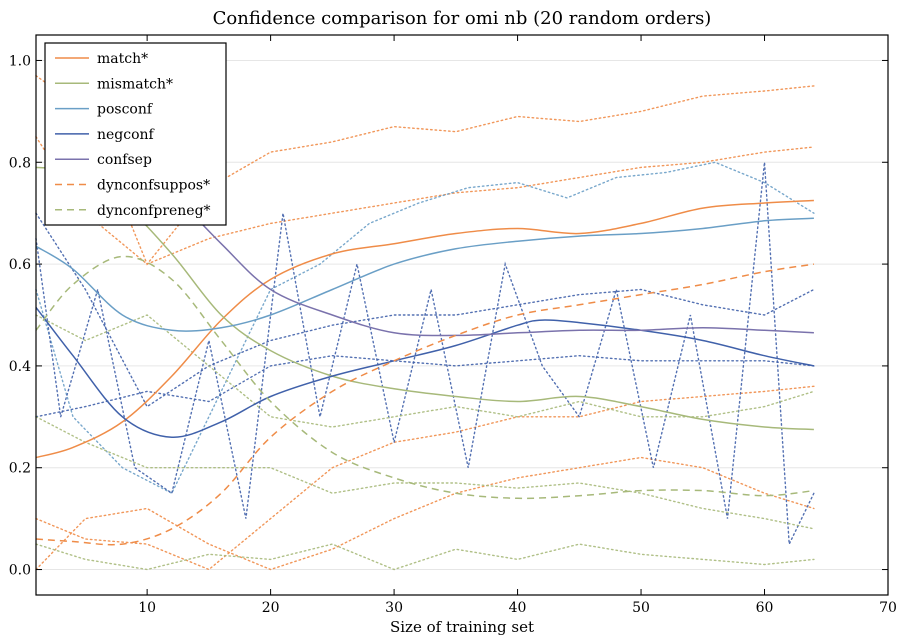 This screenshot has height=644, width=906. Describe the element at coordinates (641, 608) in the screenshot. I see `x-tick-label: 50` at that location.